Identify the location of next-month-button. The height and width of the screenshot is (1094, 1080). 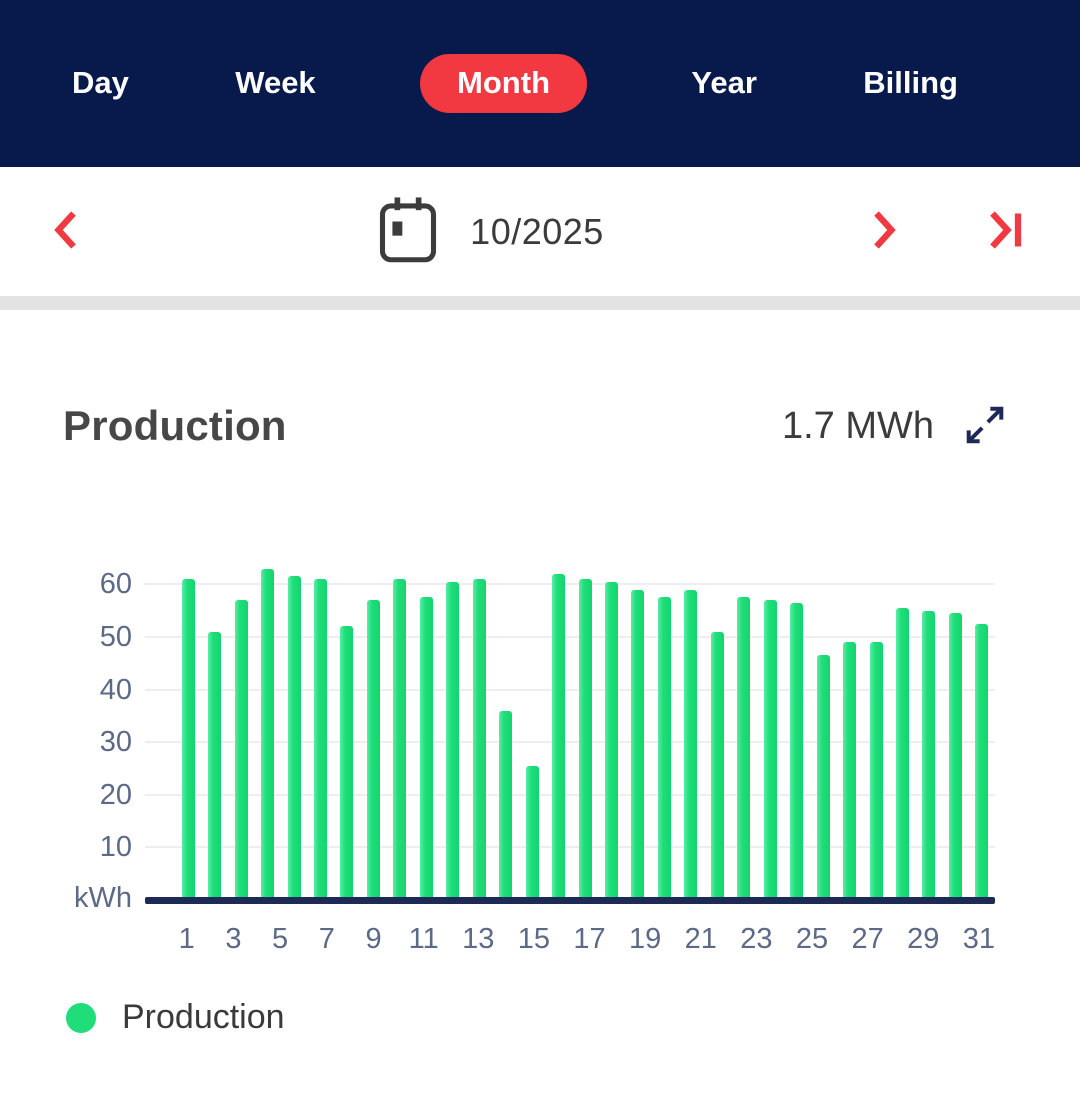
(884, 231).